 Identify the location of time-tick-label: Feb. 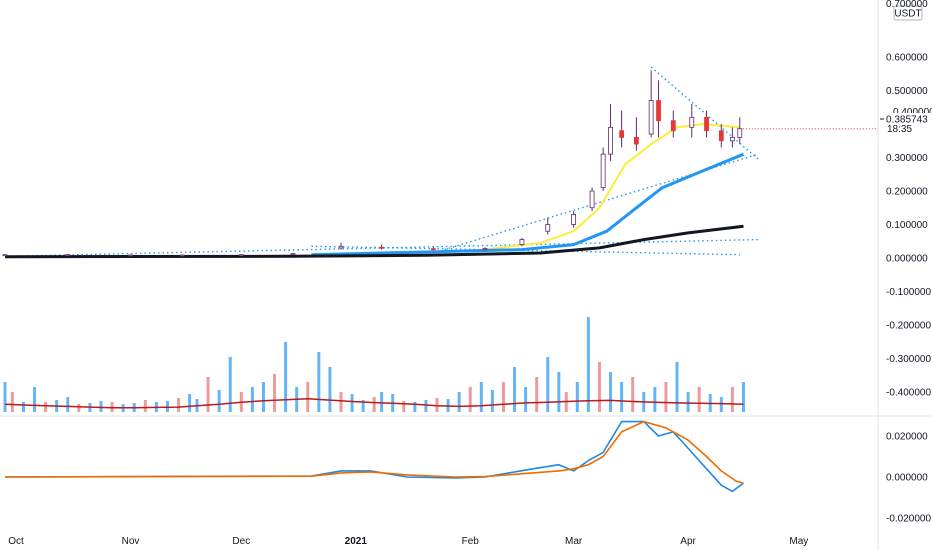
(471, 541).